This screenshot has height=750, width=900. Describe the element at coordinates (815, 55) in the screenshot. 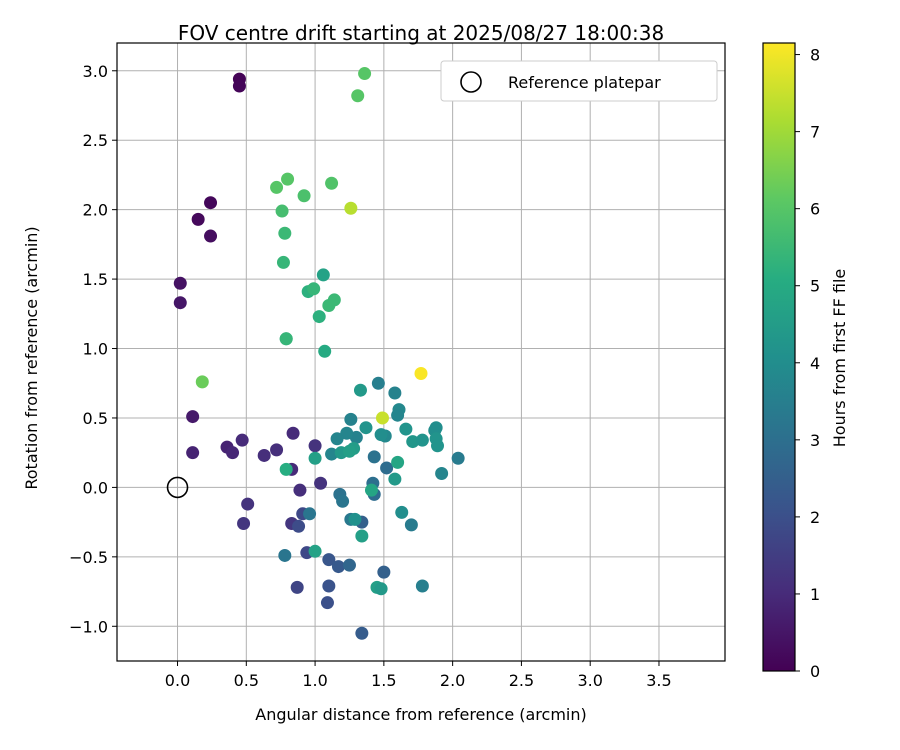

I see `colorbar-tick-label: 8` at that location.